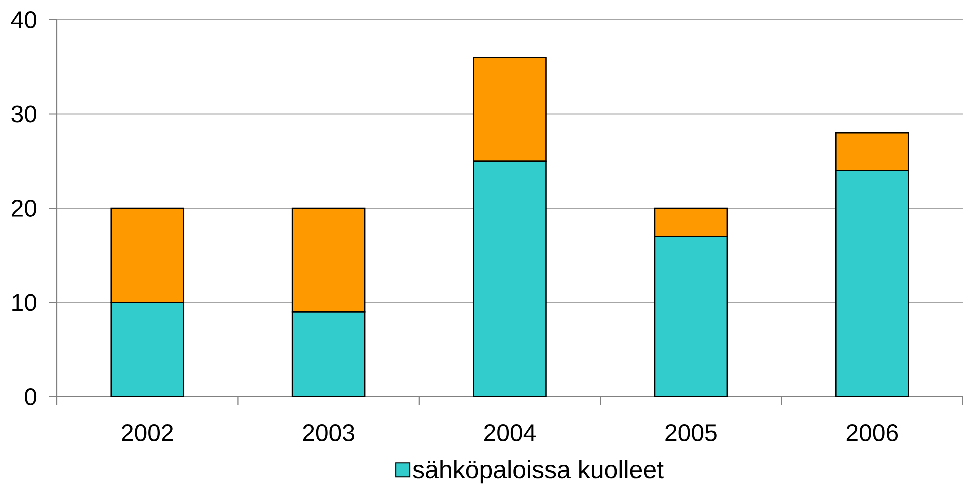 This screenshot has width=963, height=484. Describe the element at coordinates (538, 472) in the screenshot. I see `legend-label: sähköpaloissa kuolleet` at that location.